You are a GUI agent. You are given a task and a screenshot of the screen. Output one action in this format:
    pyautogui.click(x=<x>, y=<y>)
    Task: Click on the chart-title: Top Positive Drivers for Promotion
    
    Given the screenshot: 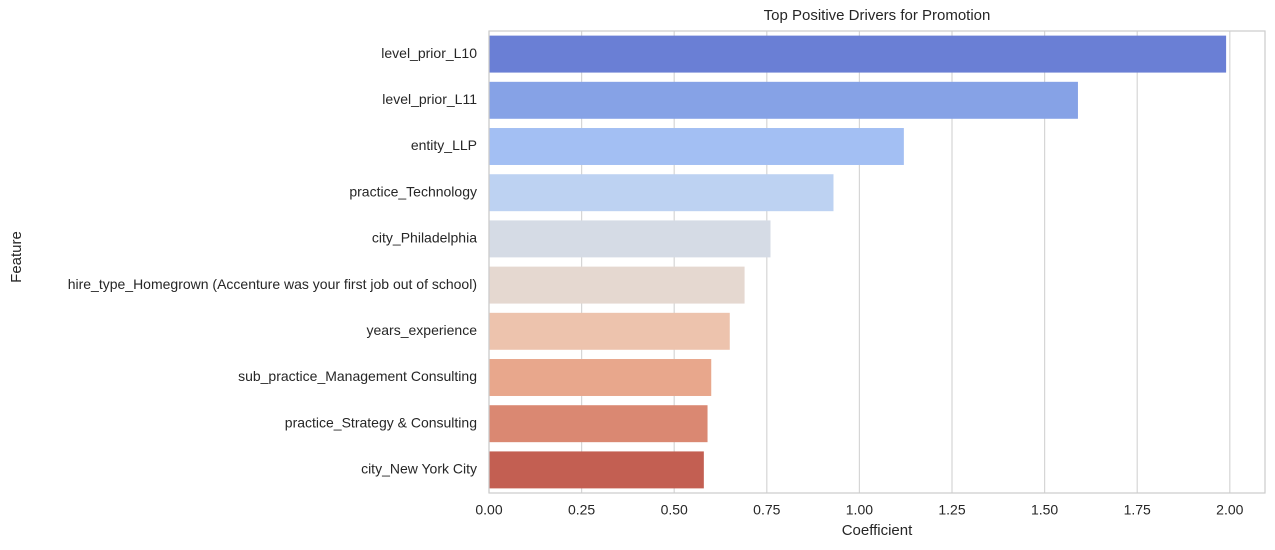 What is the action you would take?
    pyautogui.click(x=877, y=15)
    